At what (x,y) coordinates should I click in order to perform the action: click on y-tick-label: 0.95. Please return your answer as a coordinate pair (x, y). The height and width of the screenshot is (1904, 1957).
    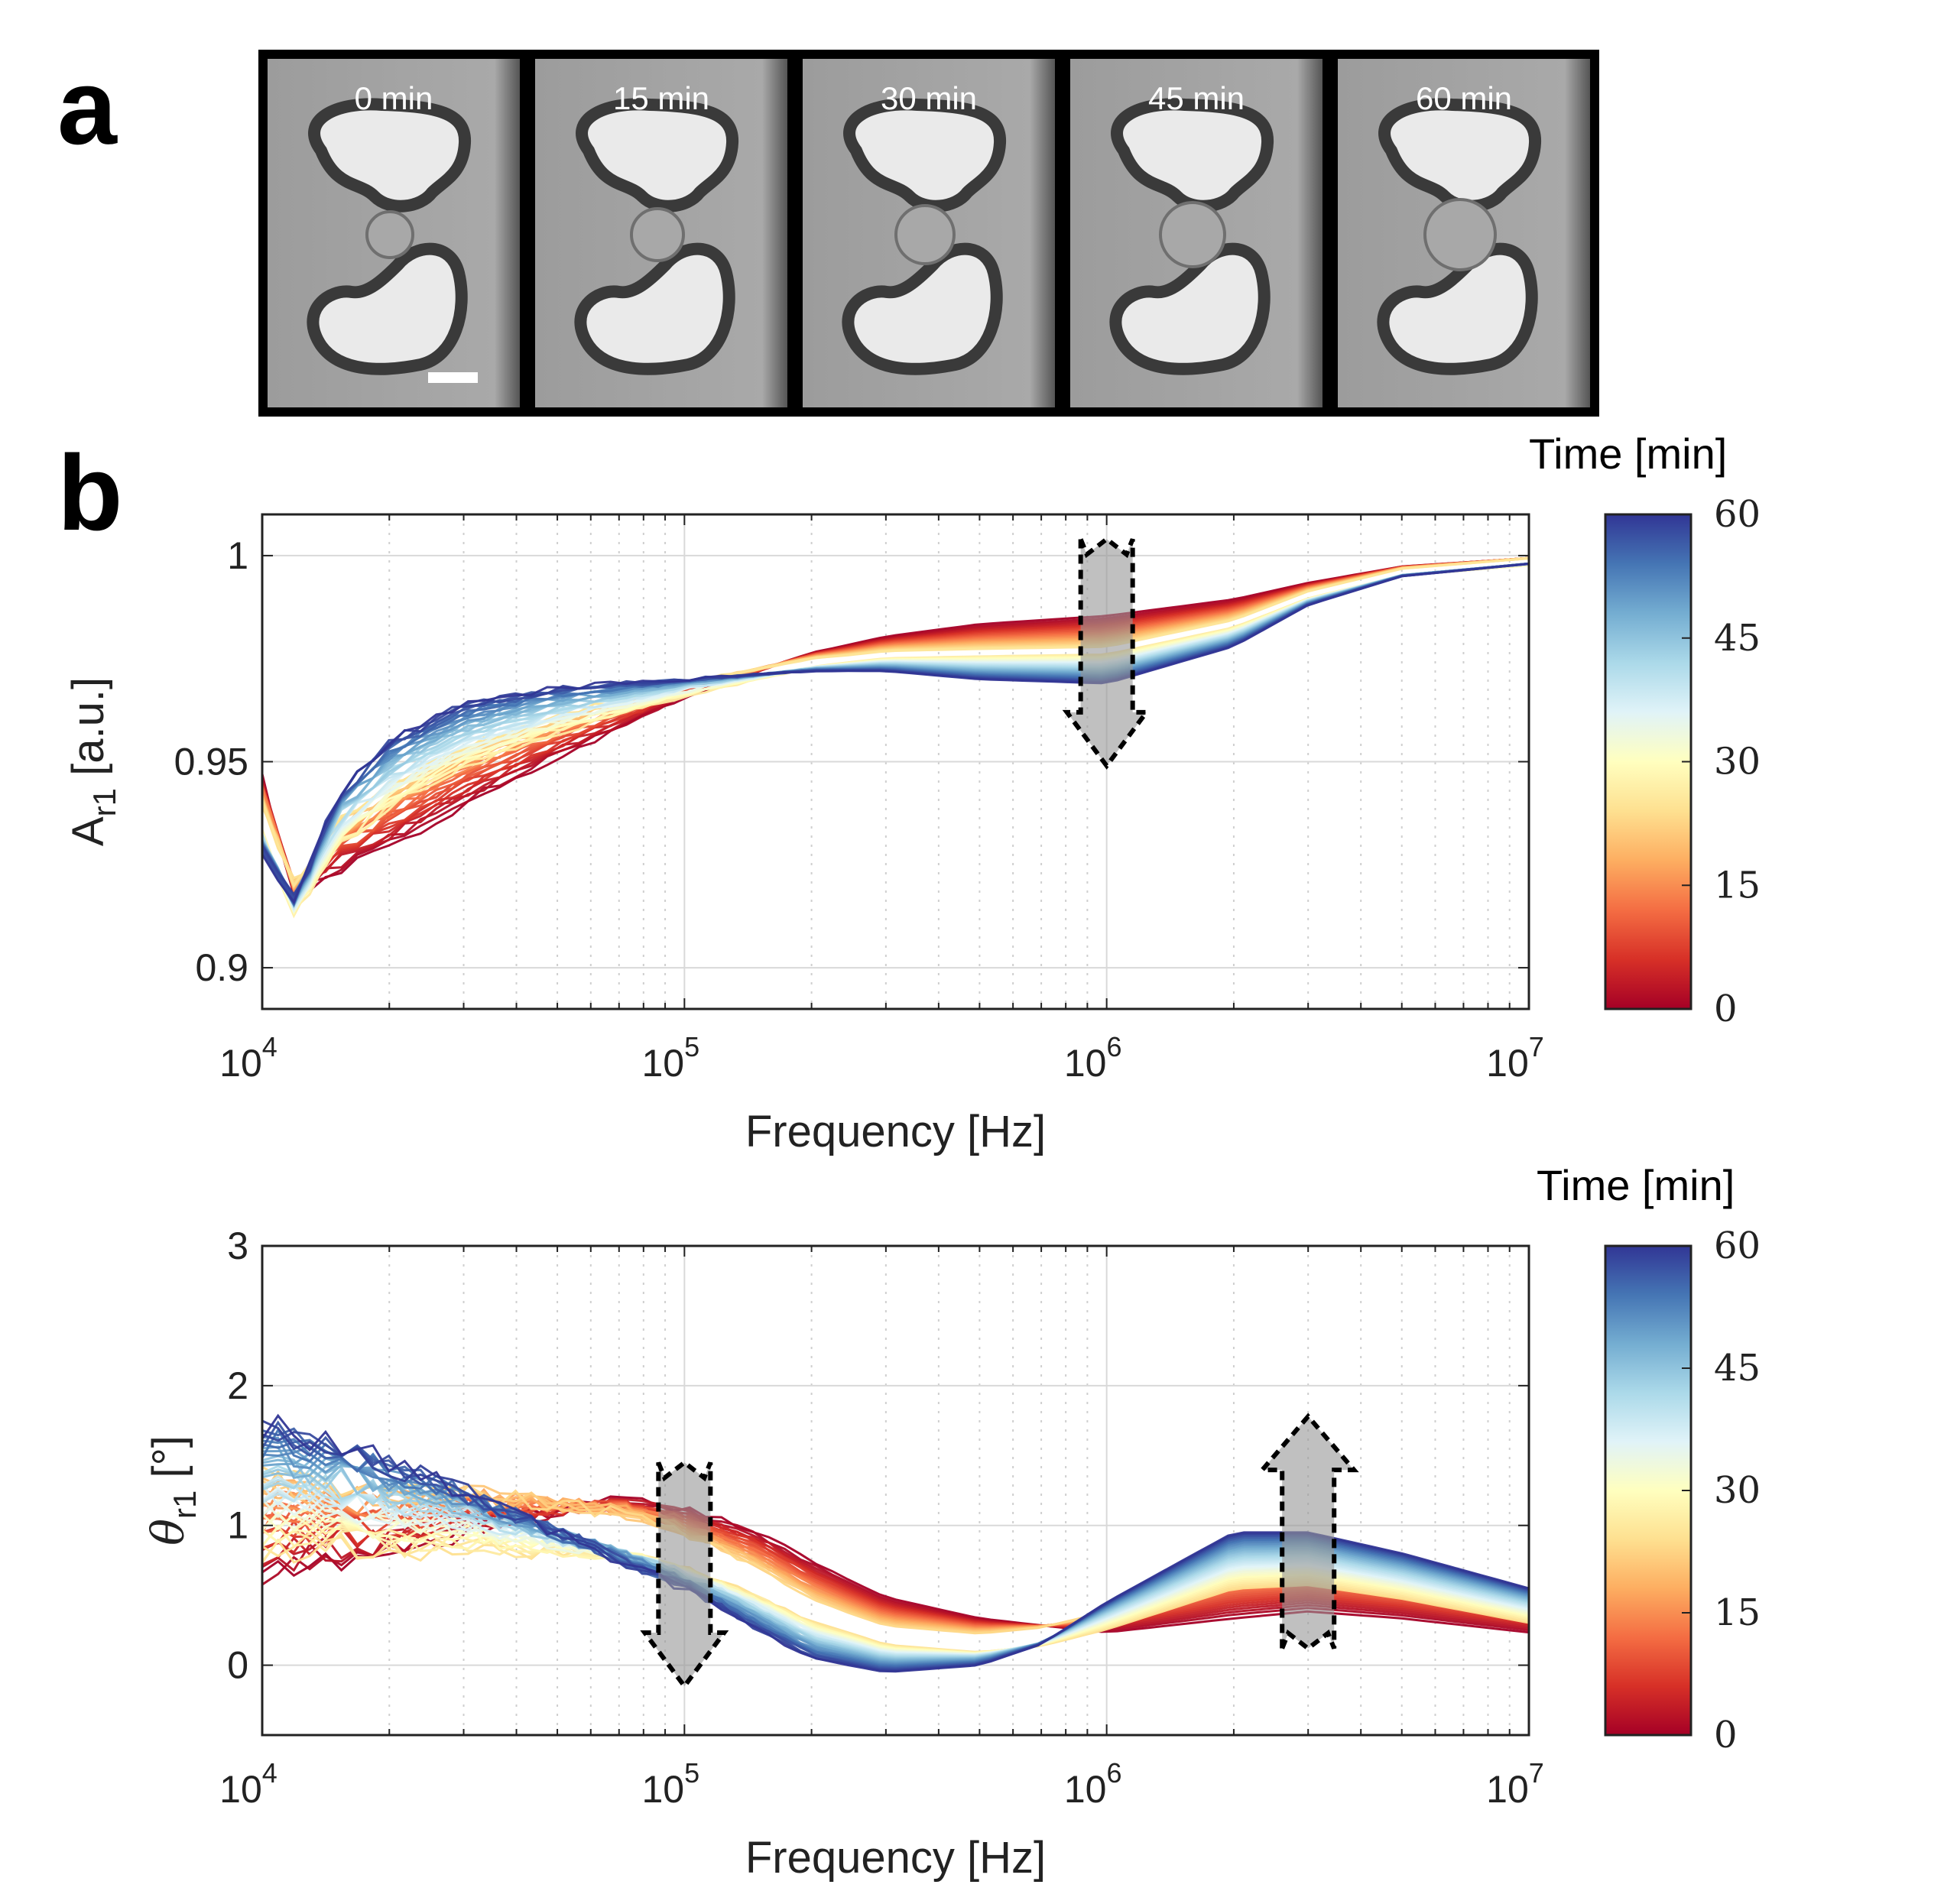
    Looking at the image, I should click on (211, 762).